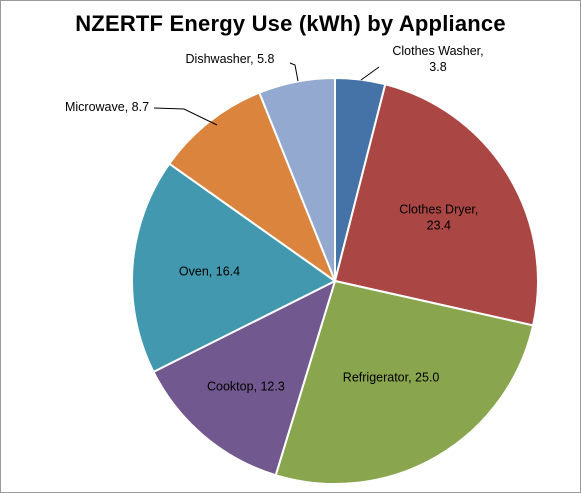 This screenshot has height=493, width=581. What do you see at coordinates (437, 51) in the screenshot?
I see `slice-label-line: Clothes Washer,` at bounding box center [437, 51].